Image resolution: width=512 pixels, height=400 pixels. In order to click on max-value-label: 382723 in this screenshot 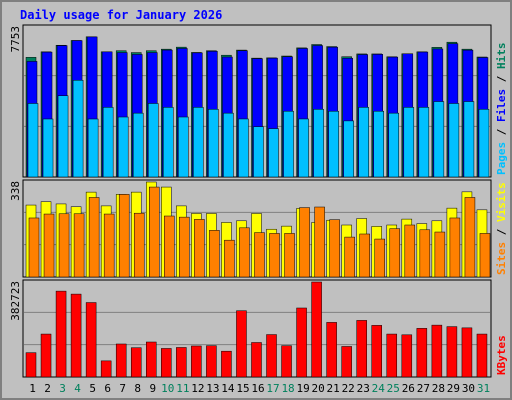, I will do `click(15, 301)`.